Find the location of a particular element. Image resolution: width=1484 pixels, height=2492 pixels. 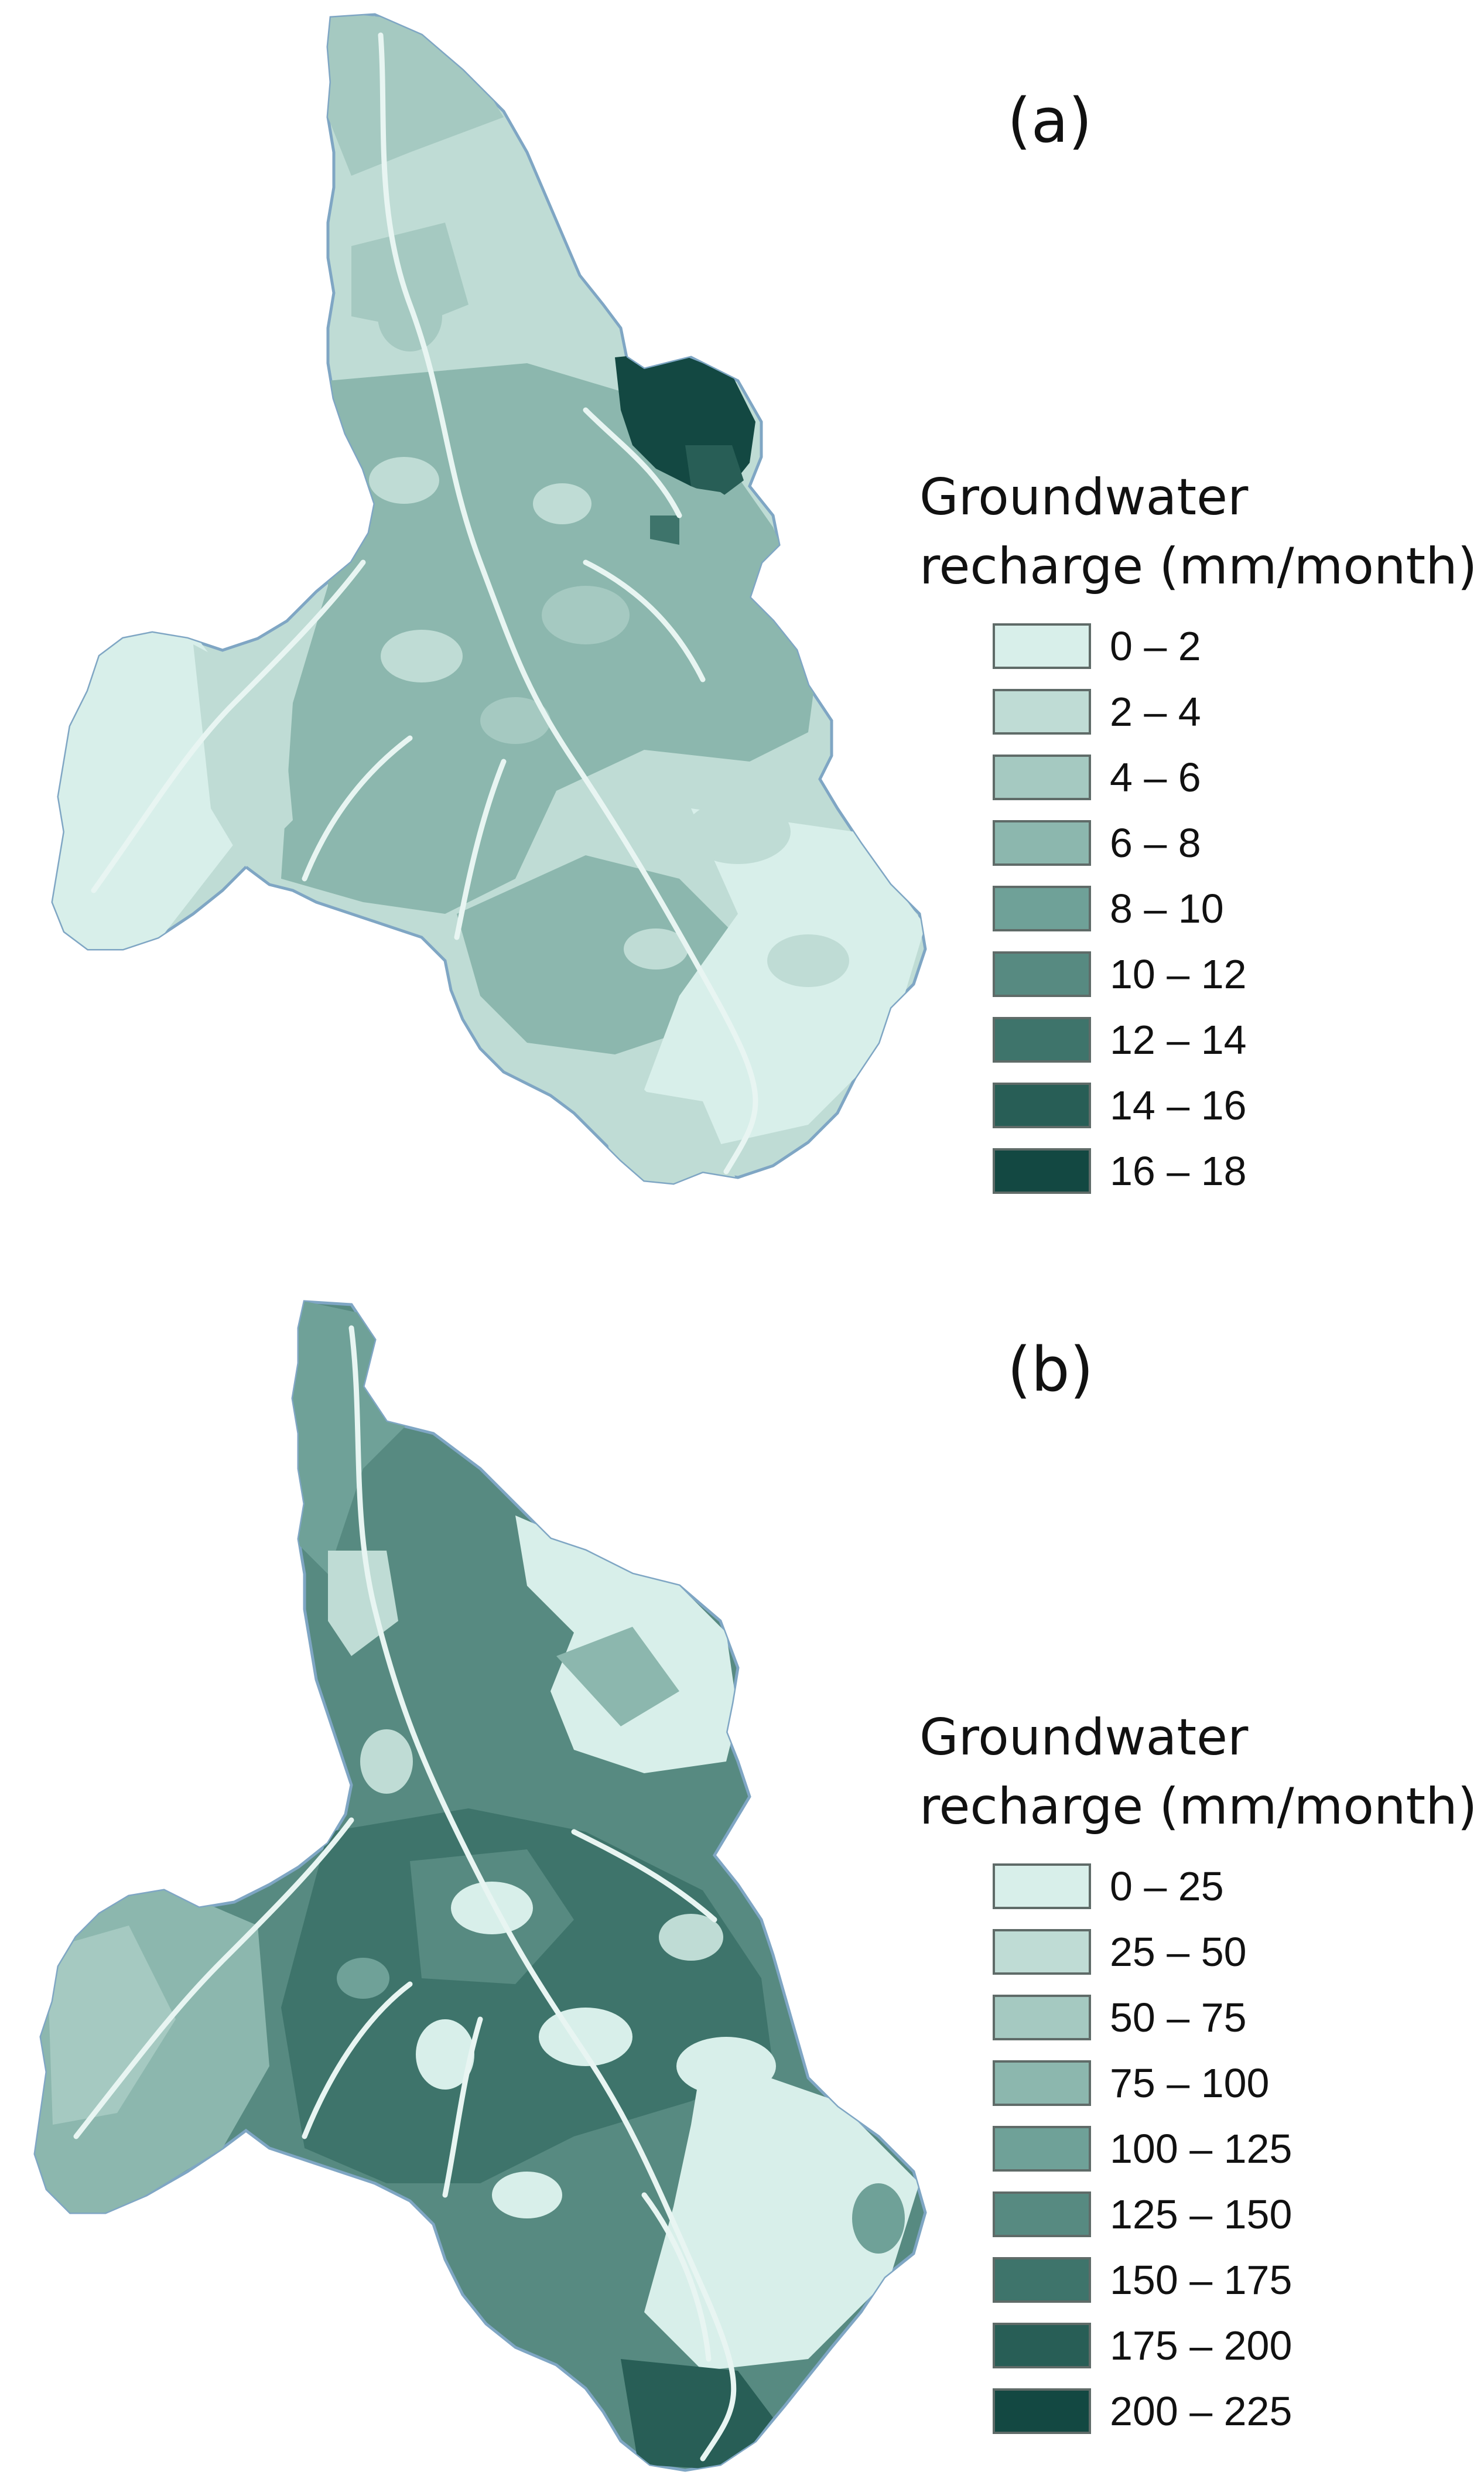

legend-range: 12 – 14 is located at coordinates (1178, 1040).